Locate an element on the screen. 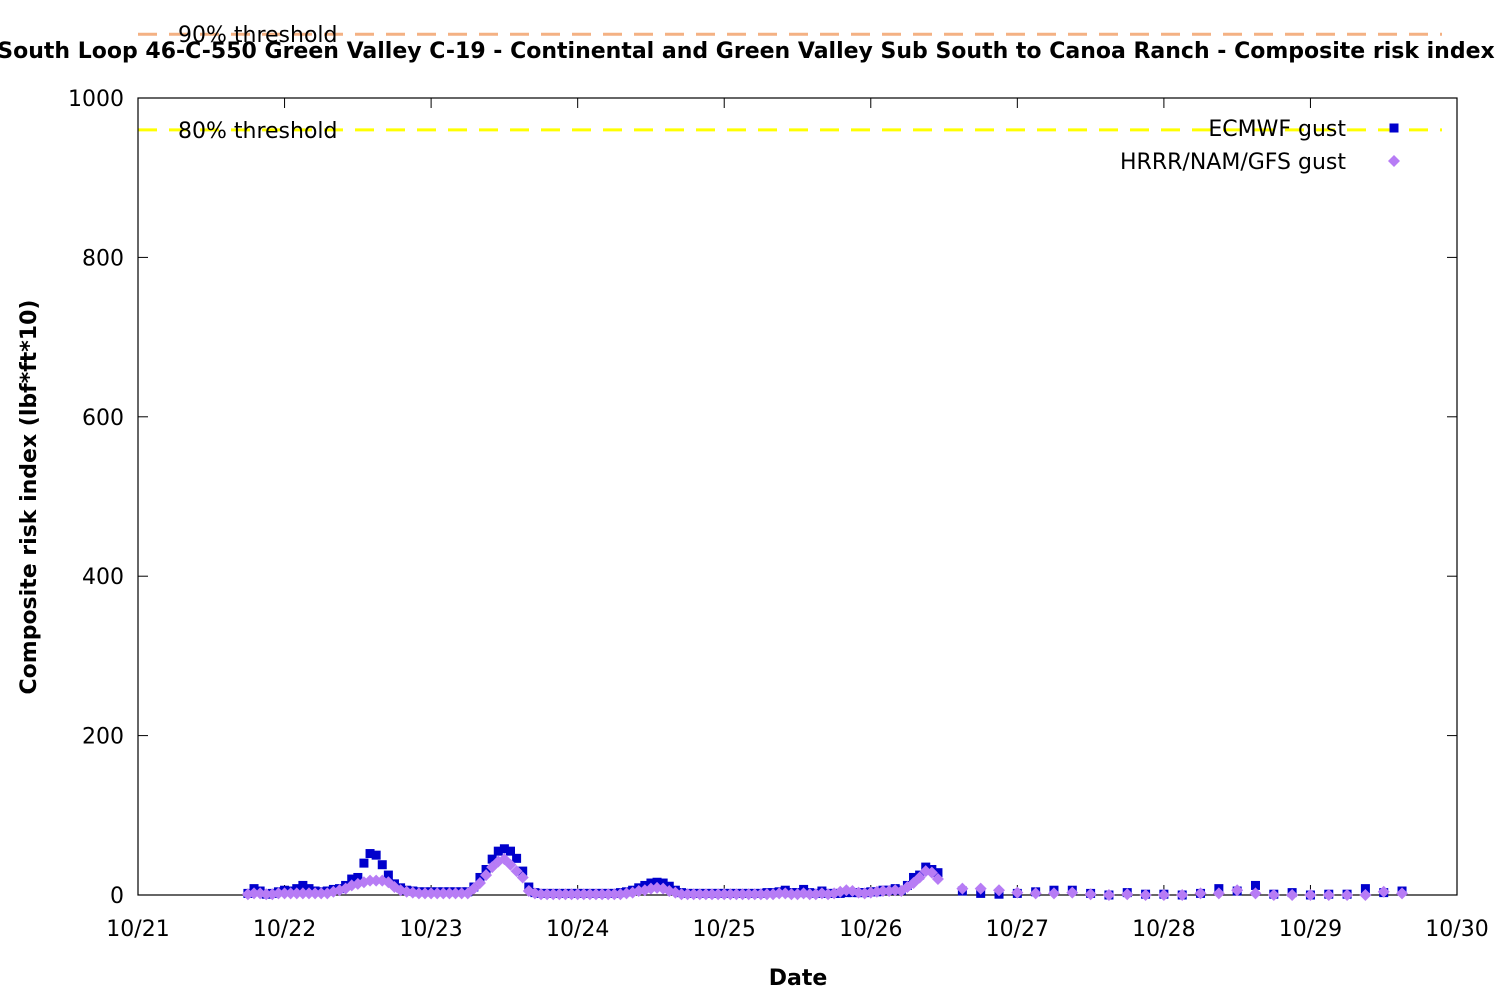  threshold-label: 80% threshold is located at coordinates (258, 131).